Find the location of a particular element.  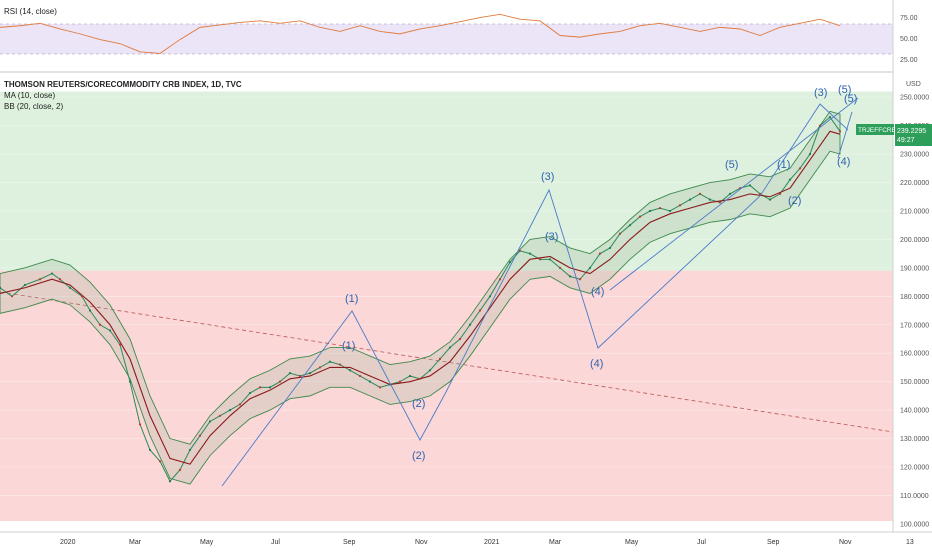

y-tick-label: 190.0000 is located at coordinates (914, 268).